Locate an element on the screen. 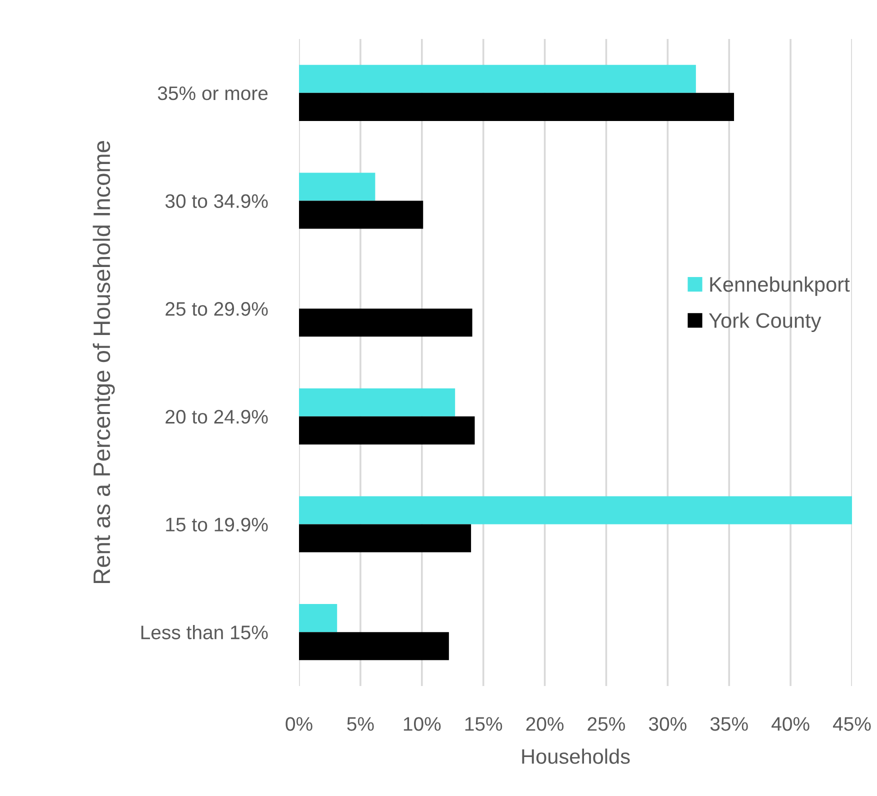 The width and height of the screenshot is (877, 796). x-tick-label: 5% is located at coordinates (360, 724).